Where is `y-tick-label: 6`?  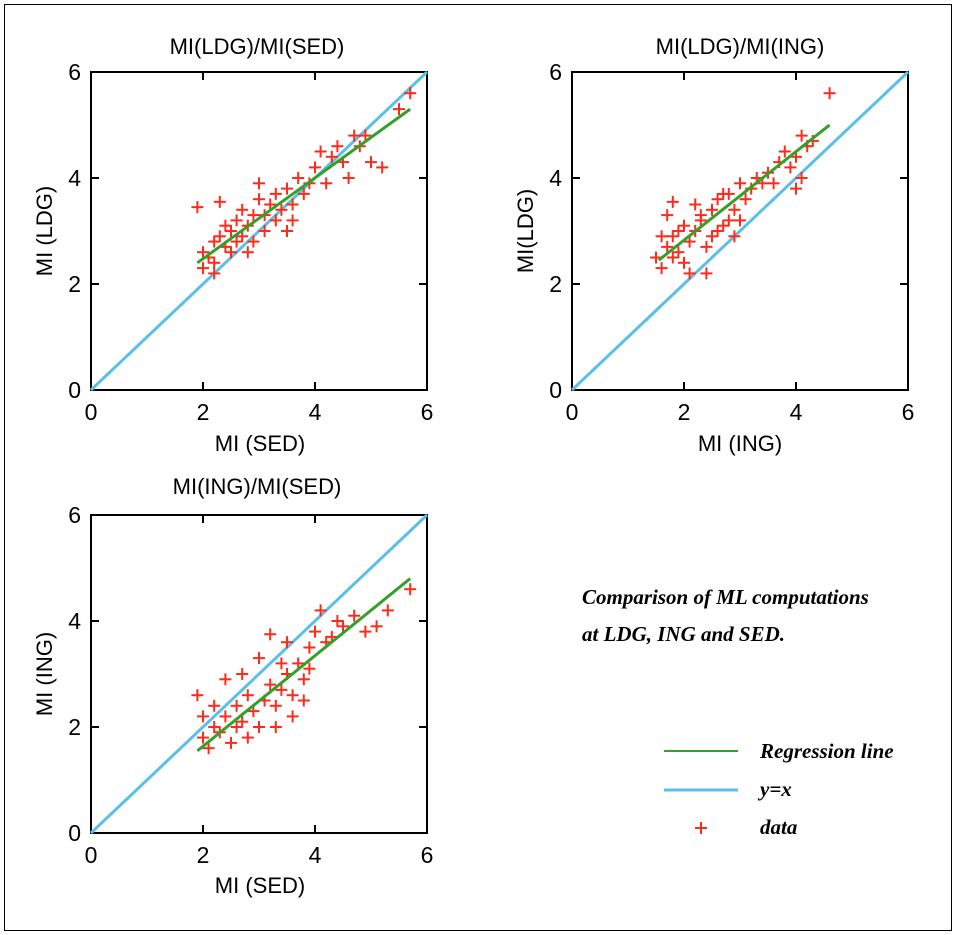
y-tick-label: 6 is located at coordinates (74, 515).